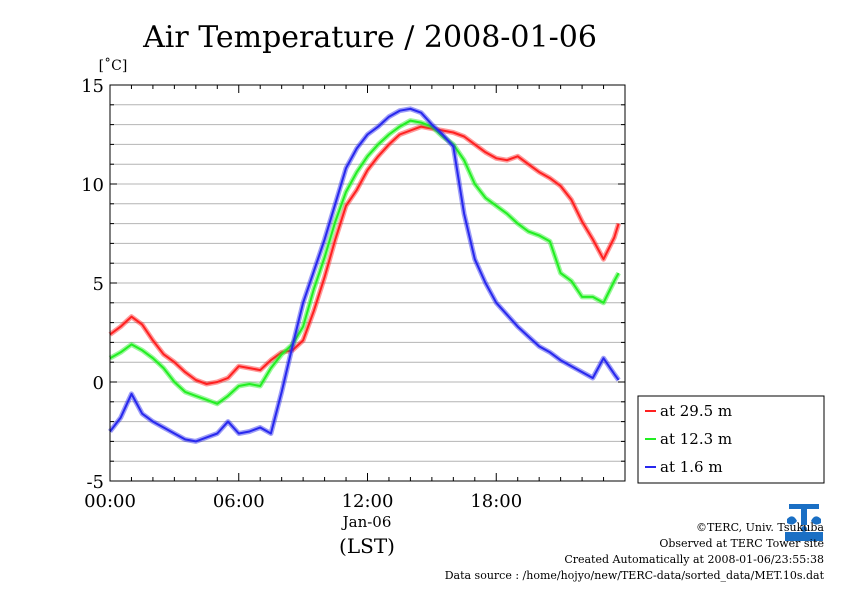  I want to click on y-tick-label: 5, so click(98, 284).